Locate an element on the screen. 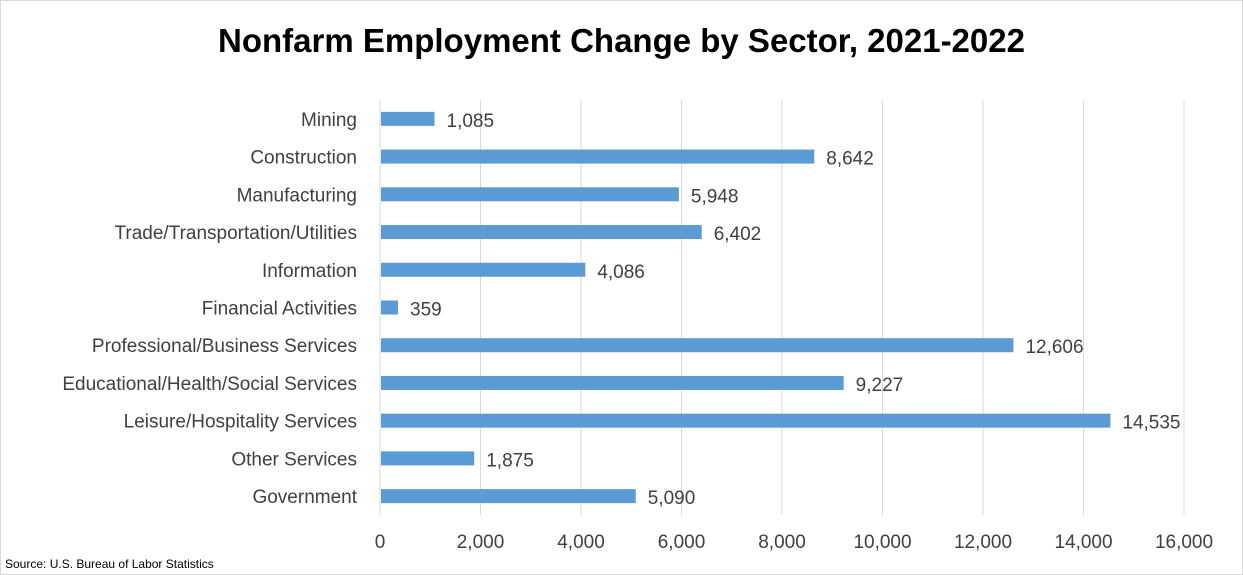 Image resolution: width=1243 pixels, height=575 pixels. category-label: Mining is located at coordinates (329, 120).